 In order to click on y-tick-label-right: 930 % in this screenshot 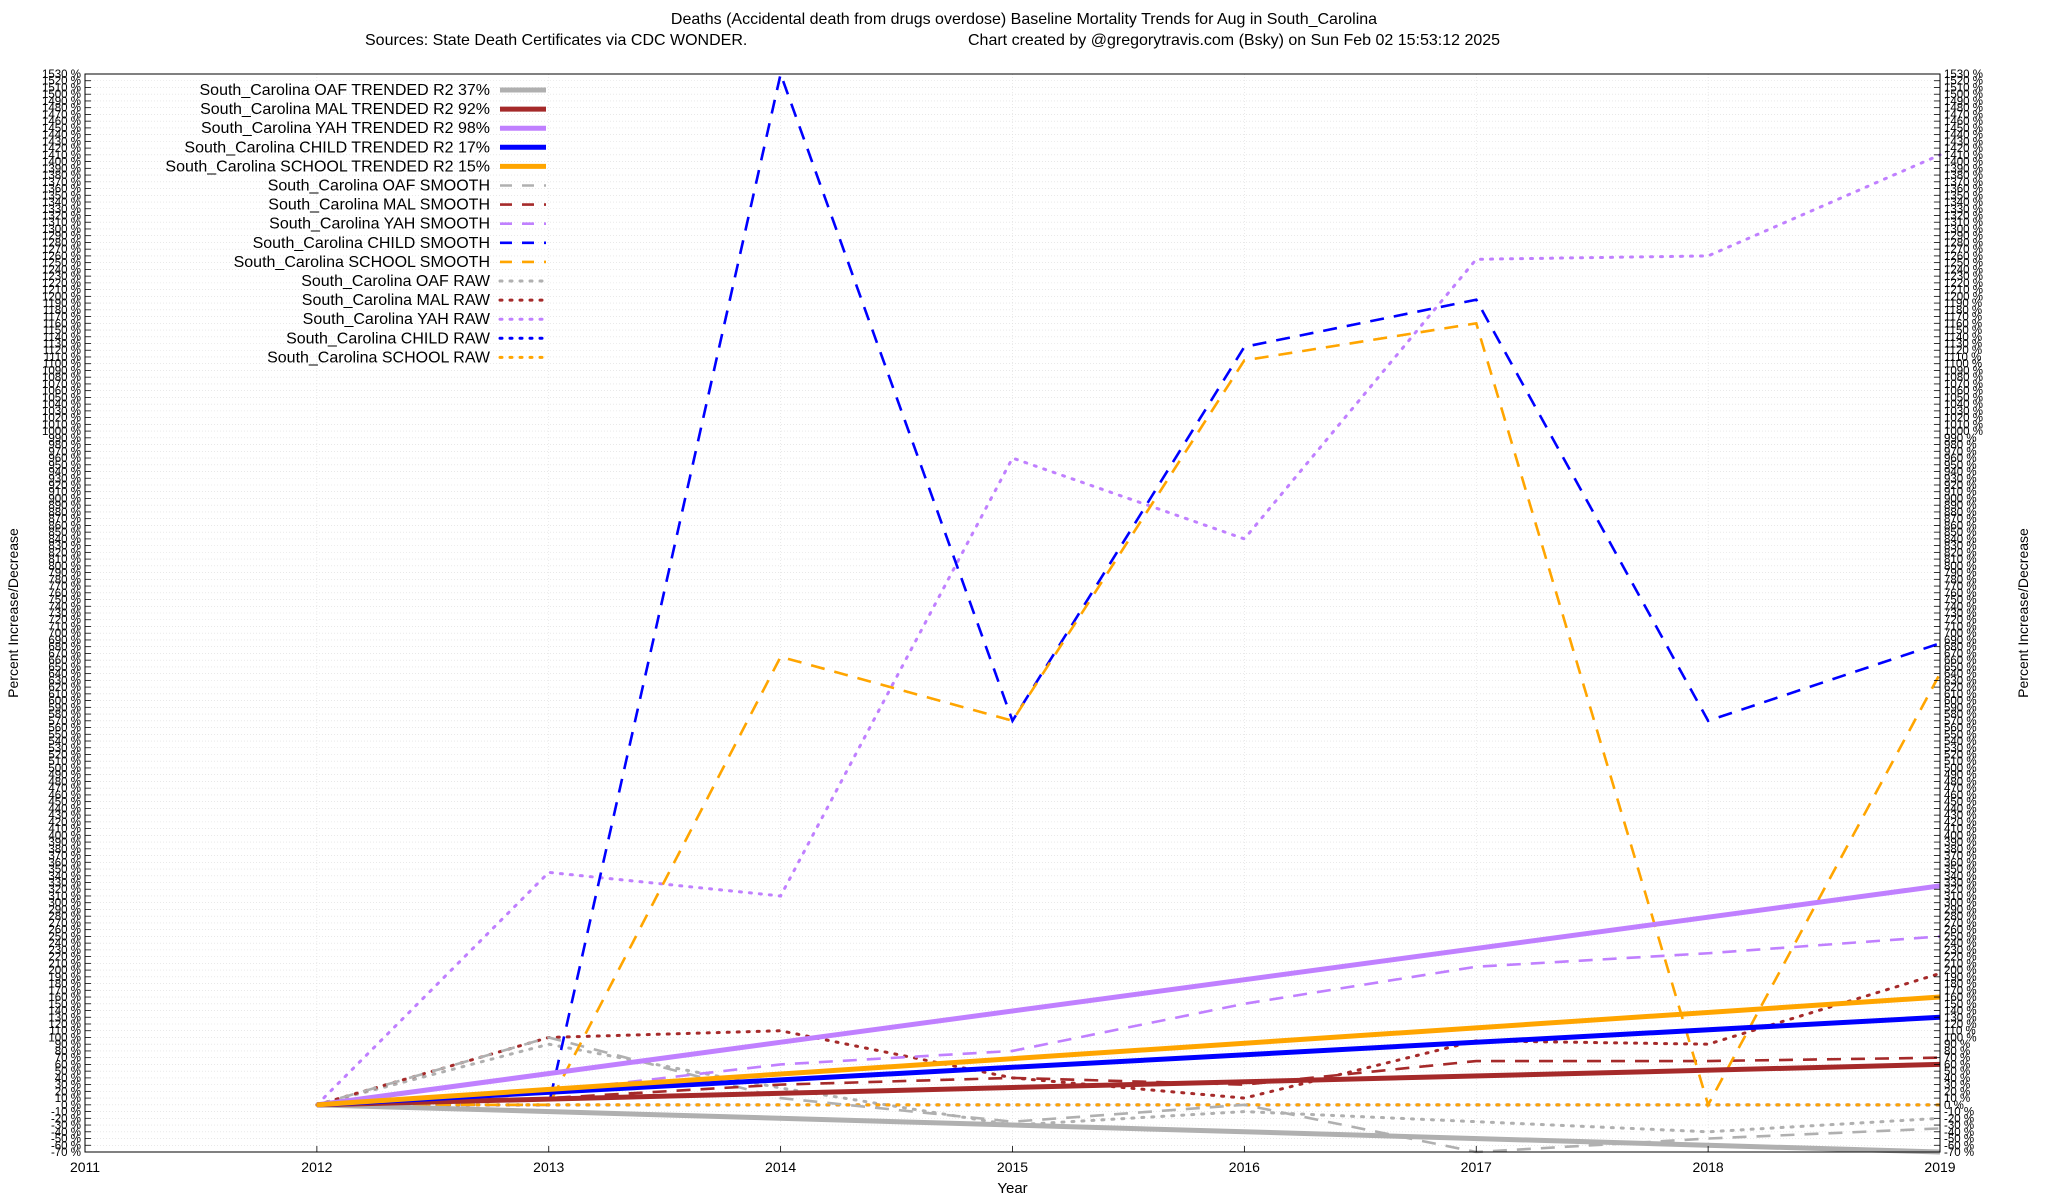, I will do `click(1960, 479)`.